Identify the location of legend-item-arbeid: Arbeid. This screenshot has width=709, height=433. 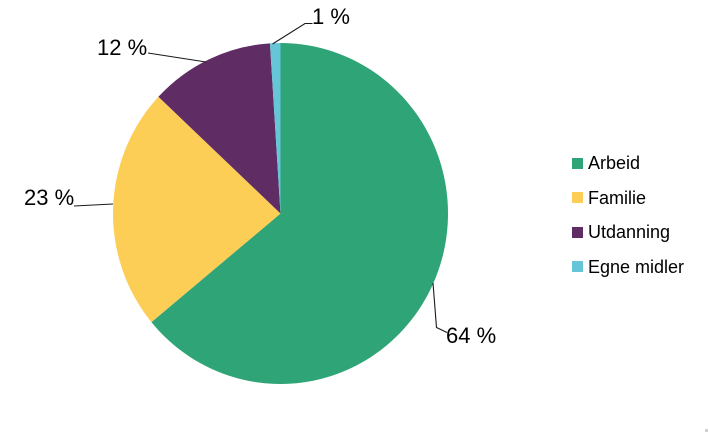
(628, 163).